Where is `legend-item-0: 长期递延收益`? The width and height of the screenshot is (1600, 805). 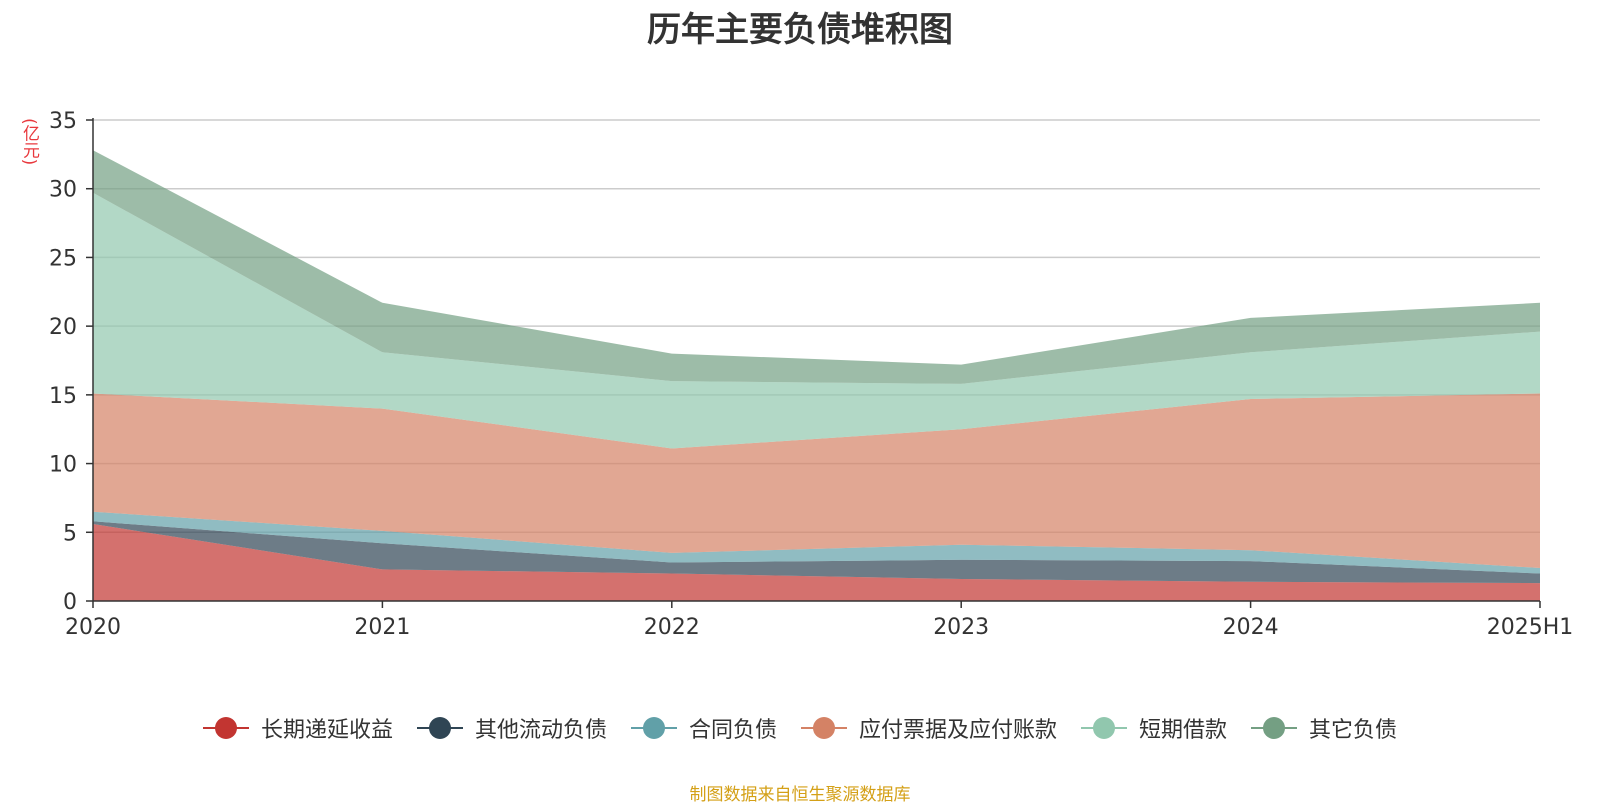
legend-item-0: 长期递延收益 is located at coordinates (297, 728).